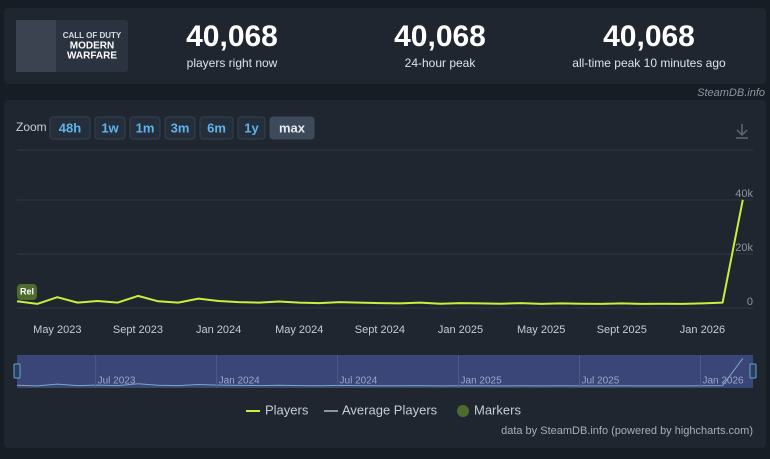  Describe the element at coordinates (218, 330) in the screenshot. I see `x-tick-label: Jan 2024` at that location.